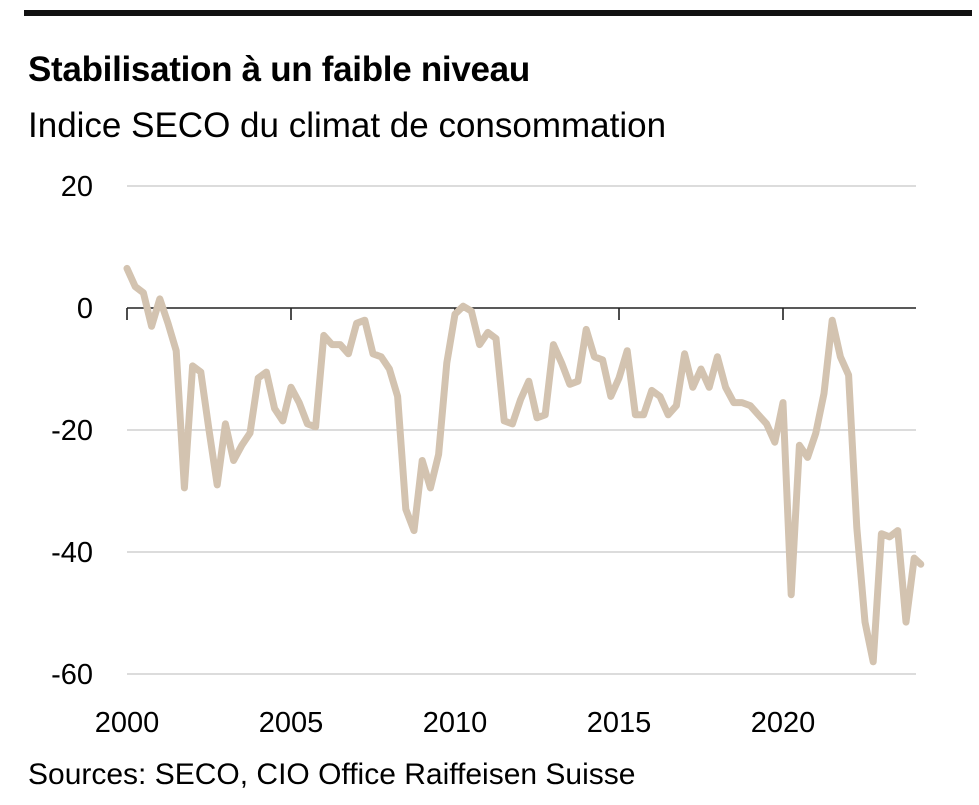 The image size is (979, 805). I want to click on y-tick-label: -20, so click(72, 431).